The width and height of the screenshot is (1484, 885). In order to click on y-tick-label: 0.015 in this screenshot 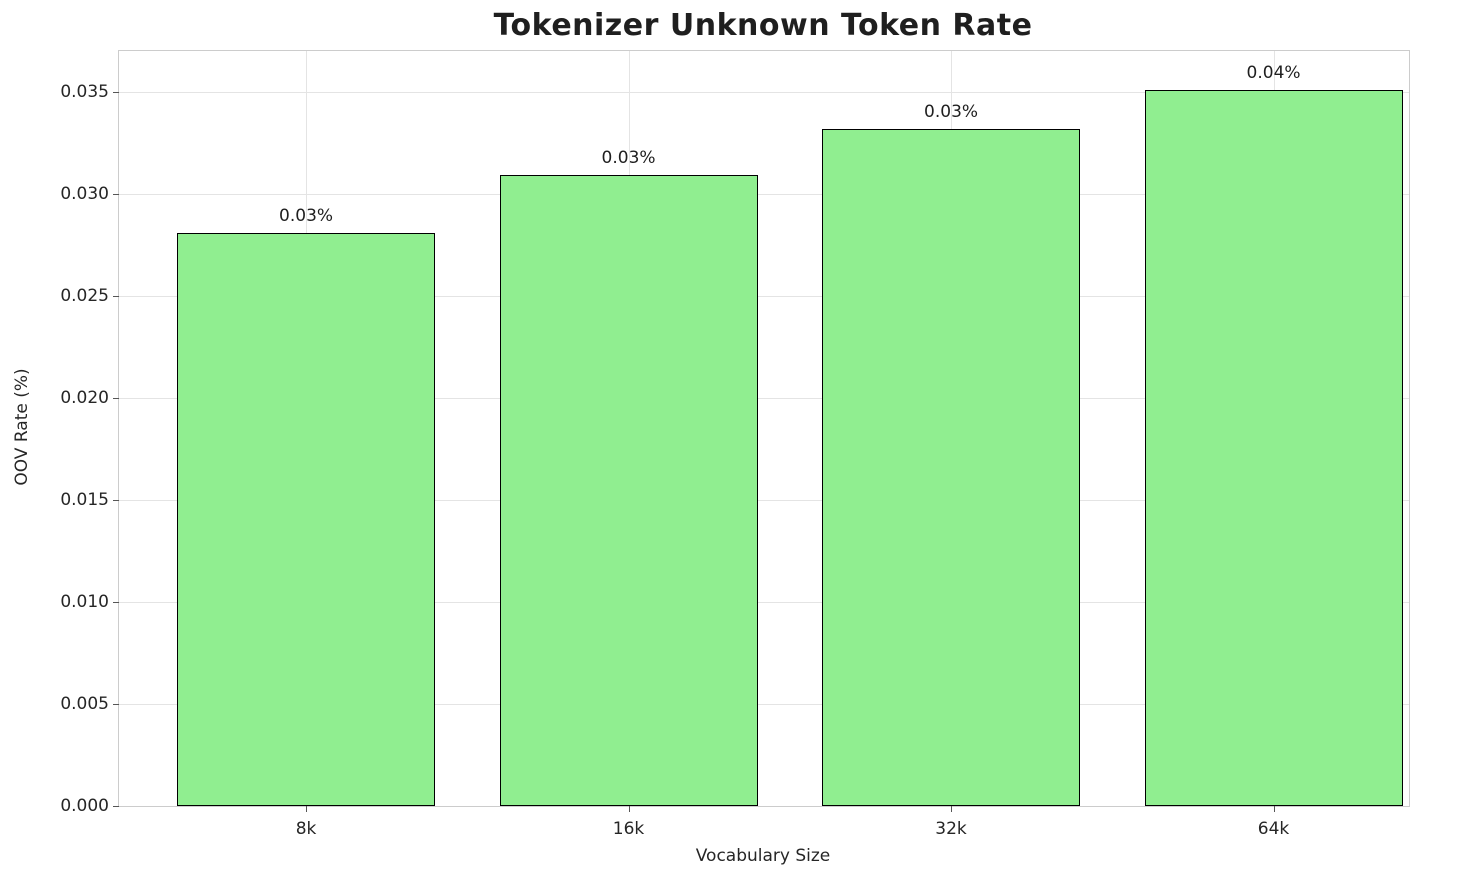, I will do `click(84, 499)`.